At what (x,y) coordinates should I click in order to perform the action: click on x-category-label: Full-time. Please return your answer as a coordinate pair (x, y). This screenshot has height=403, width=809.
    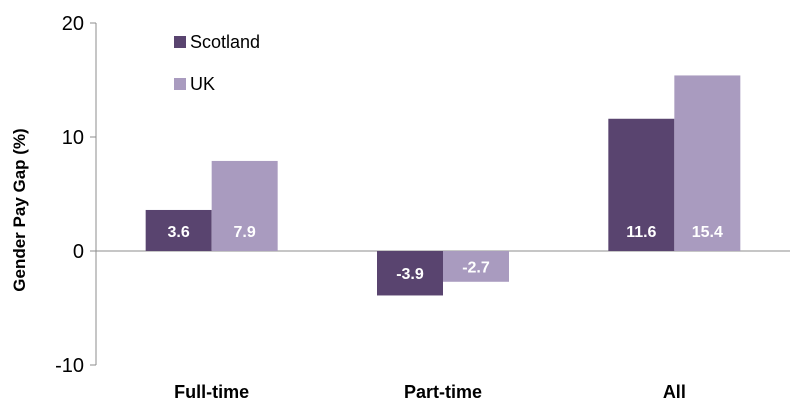
    Looking at the image, I should click on (211, 392).